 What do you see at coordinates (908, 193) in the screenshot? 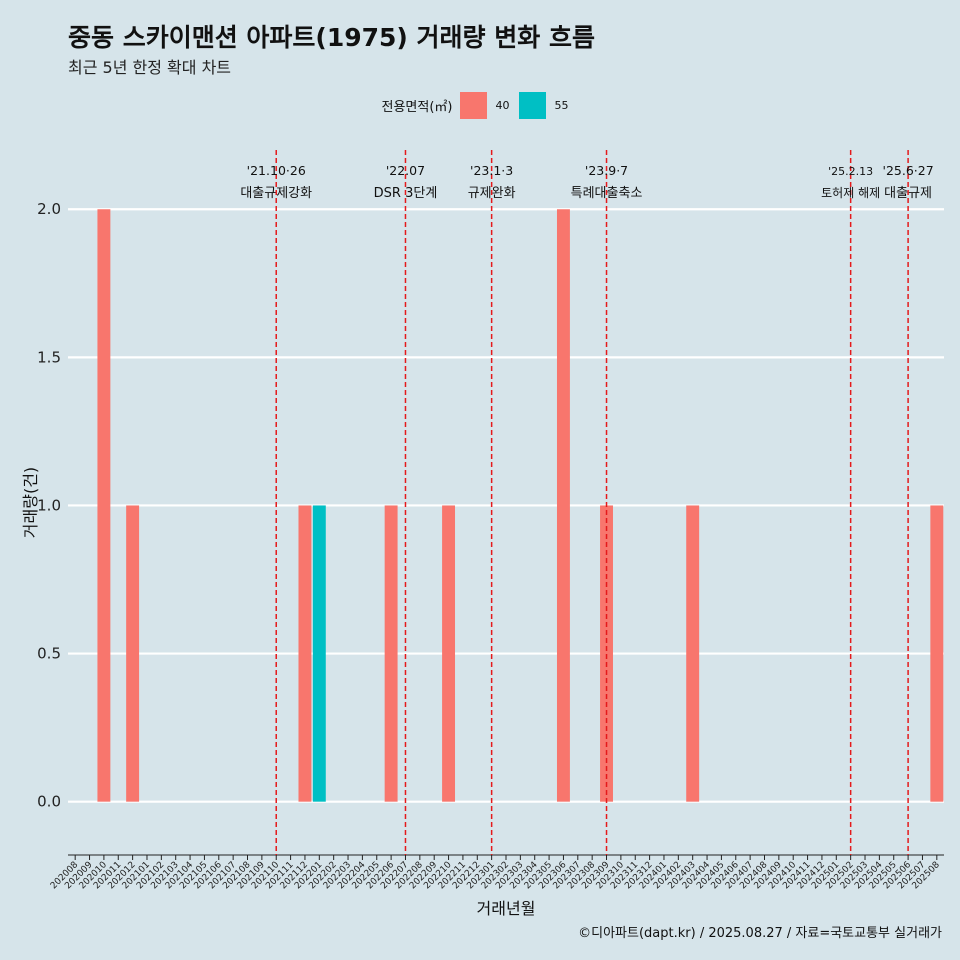
I see `event-label: 대출규제` at bounding box center [908, 193].